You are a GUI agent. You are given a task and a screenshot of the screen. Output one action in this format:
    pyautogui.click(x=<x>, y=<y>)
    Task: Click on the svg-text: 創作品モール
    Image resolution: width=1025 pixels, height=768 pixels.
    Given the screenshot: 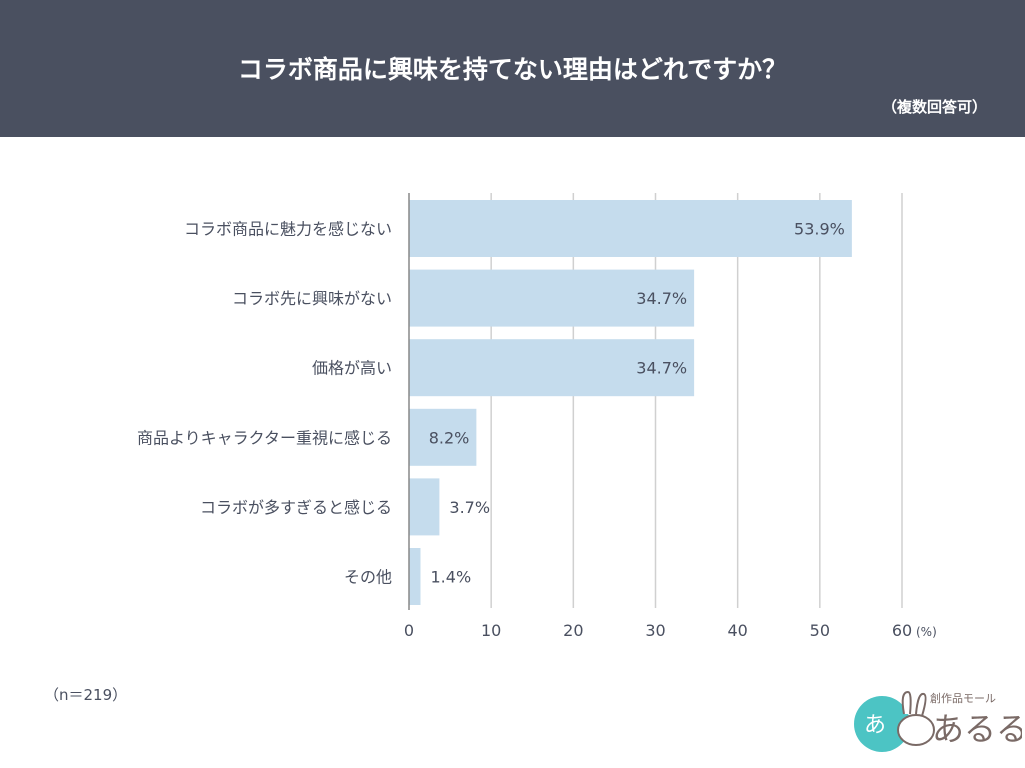 What is the action you would take?
    pyautogui.click(x=963, y=698)
    